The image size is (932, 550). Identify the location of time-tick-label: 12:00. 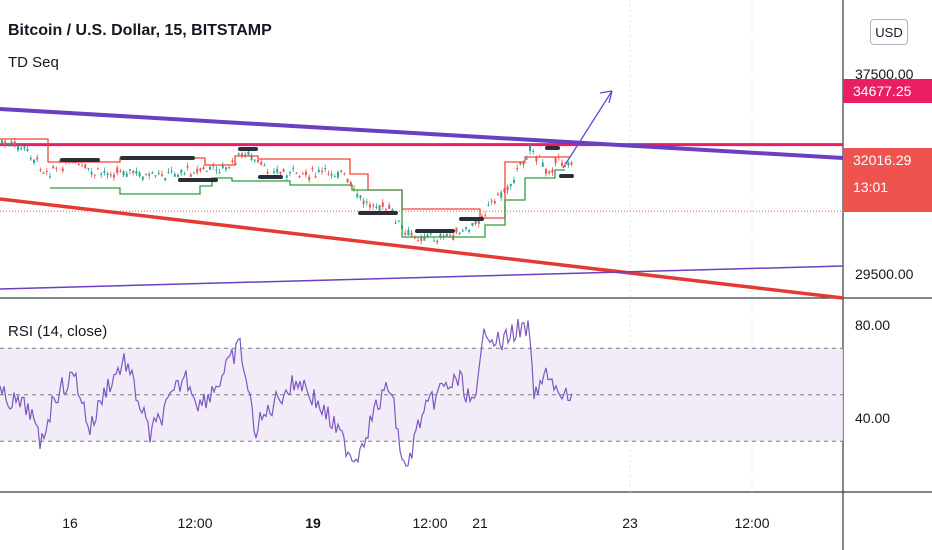
(194, 523).